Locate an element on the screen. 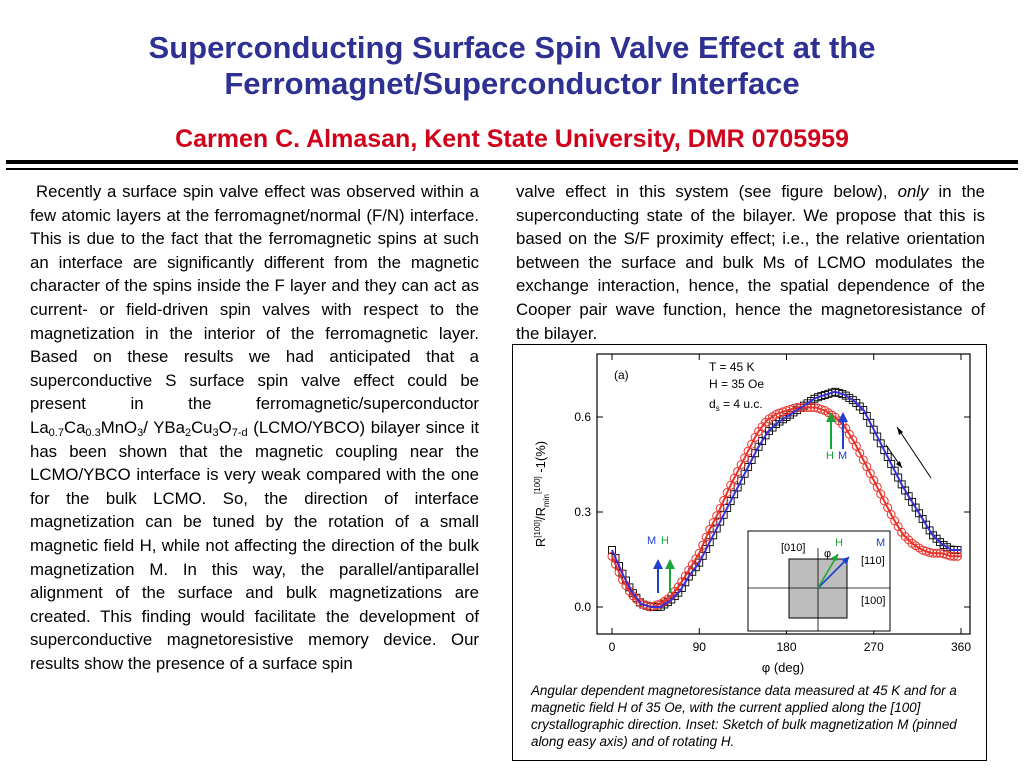 The height and width of the screenshot is (768, 1024). left-h-arrowhead is located at coordinates (670, 564).